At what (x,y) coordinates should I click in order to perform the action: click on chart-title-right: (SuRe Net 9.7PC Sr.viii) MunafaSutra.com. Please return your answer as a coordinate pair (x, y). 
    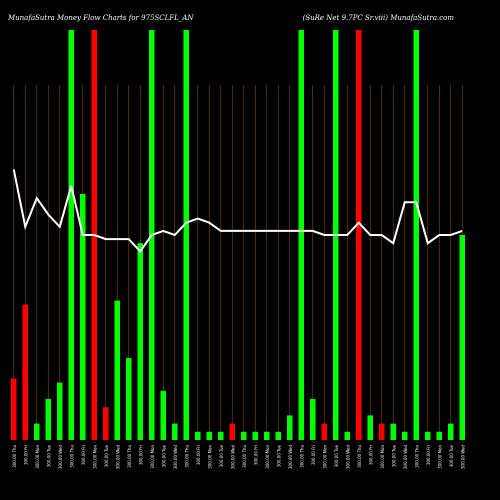
    Looking at the image, I should click on (378, 18).